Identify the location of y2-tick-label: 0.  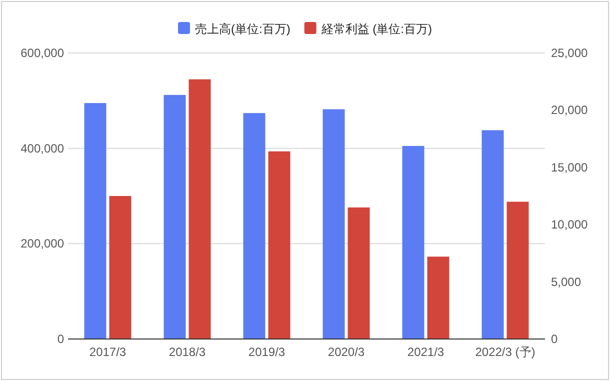
(554, 339).